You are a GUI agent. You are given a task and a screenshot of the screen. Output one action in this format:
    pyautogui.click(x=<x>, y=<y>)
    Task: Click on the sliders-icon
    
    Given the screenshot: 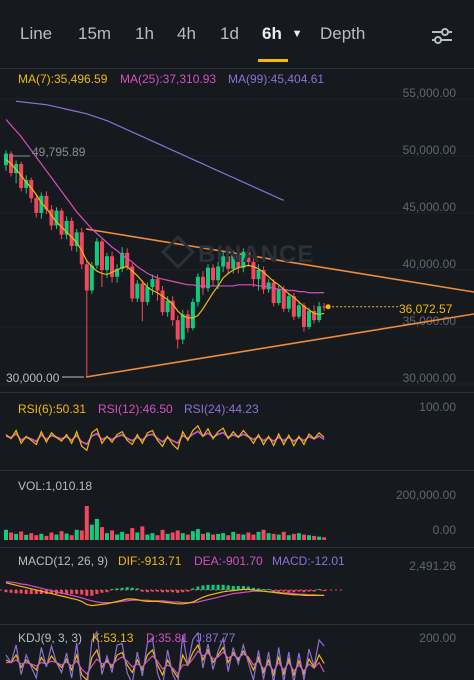 What is the action you would take?
    pyautogui.click(x=442, y=36)
    